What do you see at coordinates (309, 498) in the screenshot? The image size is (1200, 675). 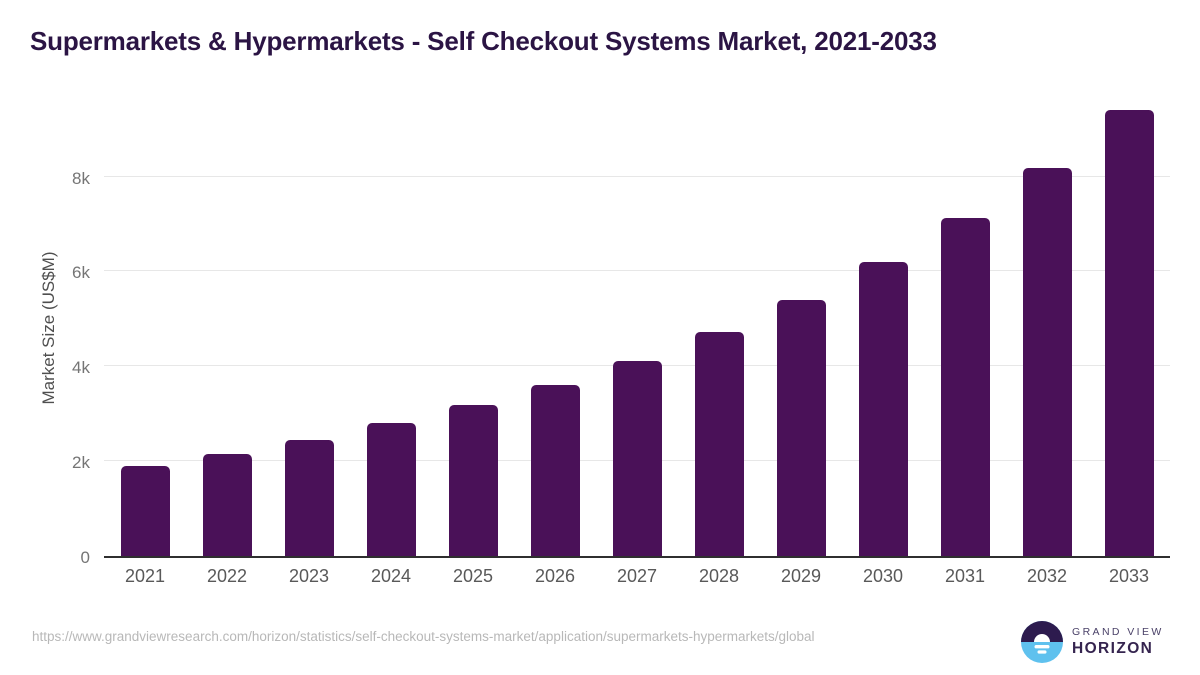 I see `bar-2023` at bounding box center [309, 498].